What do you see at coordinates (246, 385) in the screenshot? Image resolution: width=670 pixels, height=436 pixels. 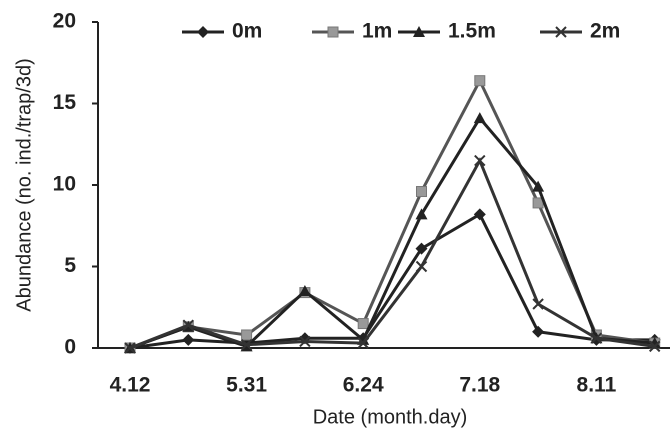 I see `x-tick-label: 5.31` at bounding box center [246, 385].